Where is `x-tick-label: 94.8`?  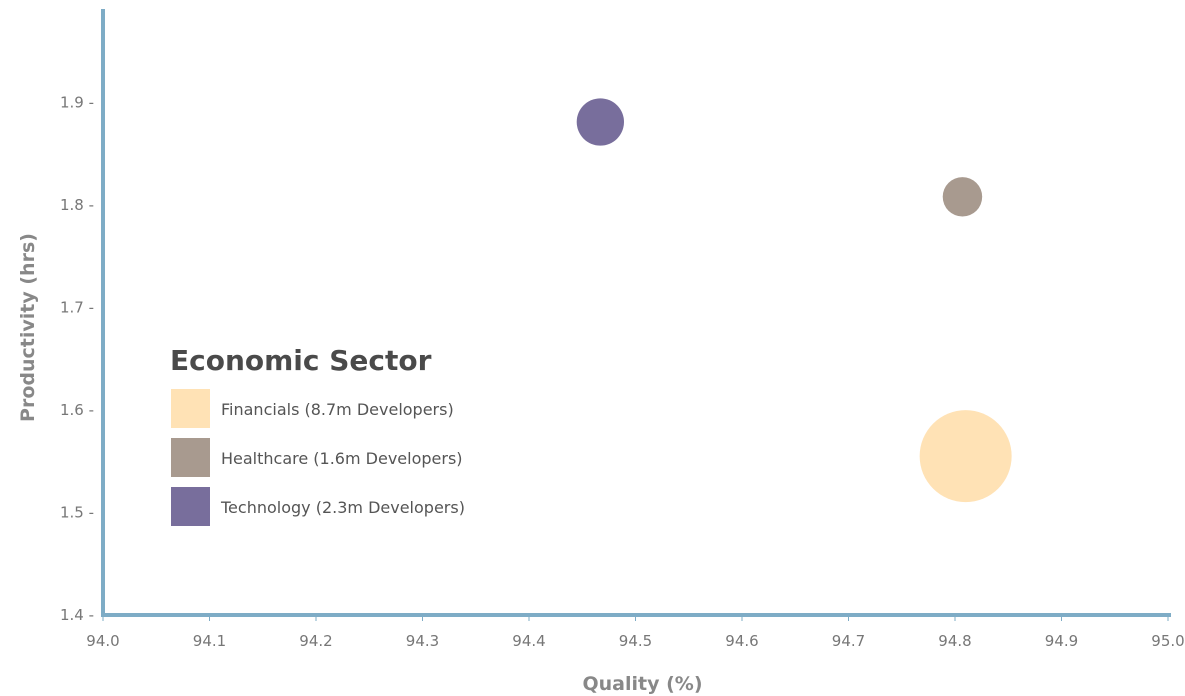
x-tick-label: 94.8 is located at coordinates (954, 641).